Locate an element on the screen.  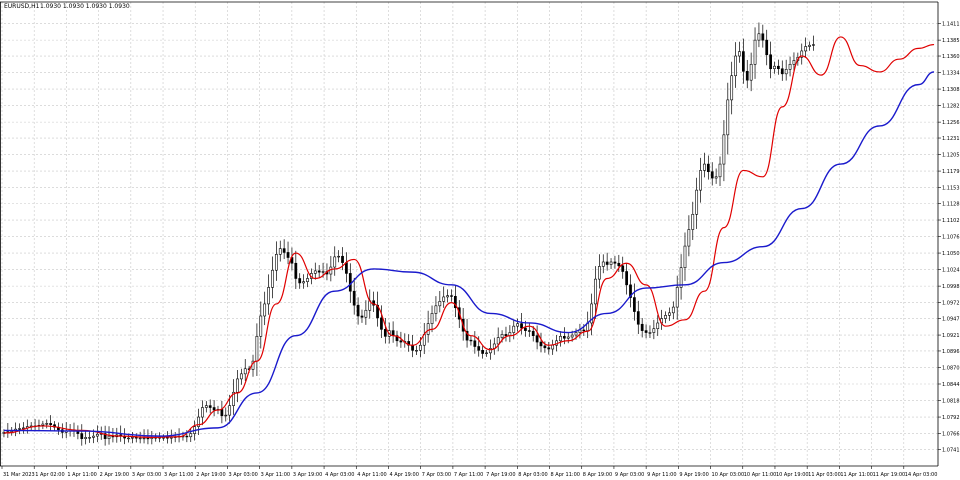
x-tick-label: 11 Apr 11:00 is located at coordinates (856, 475).